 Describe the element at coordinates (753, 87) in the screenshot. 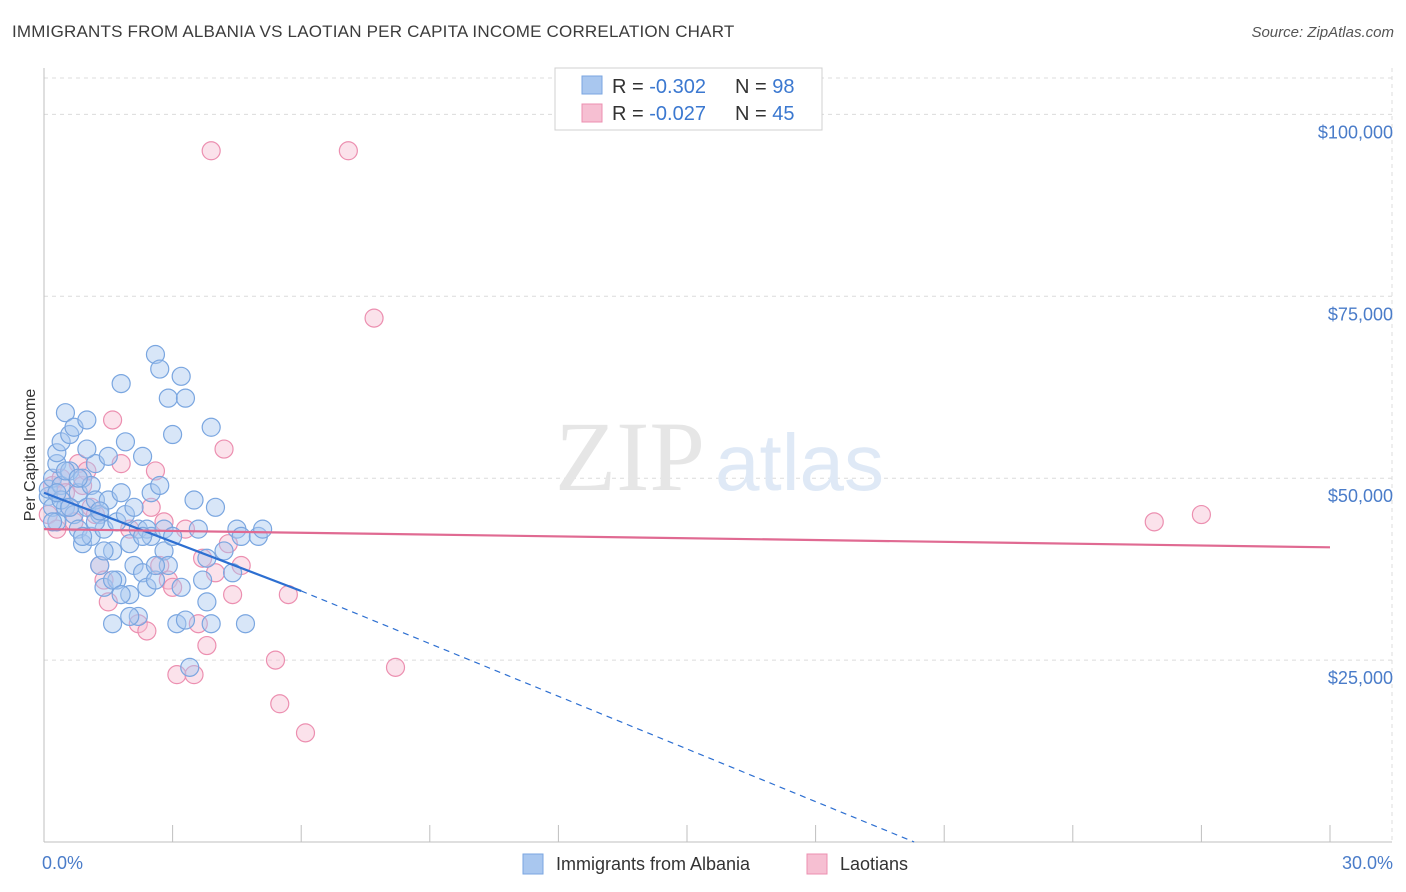

I see `legend-n-label-1: N =` at that location.